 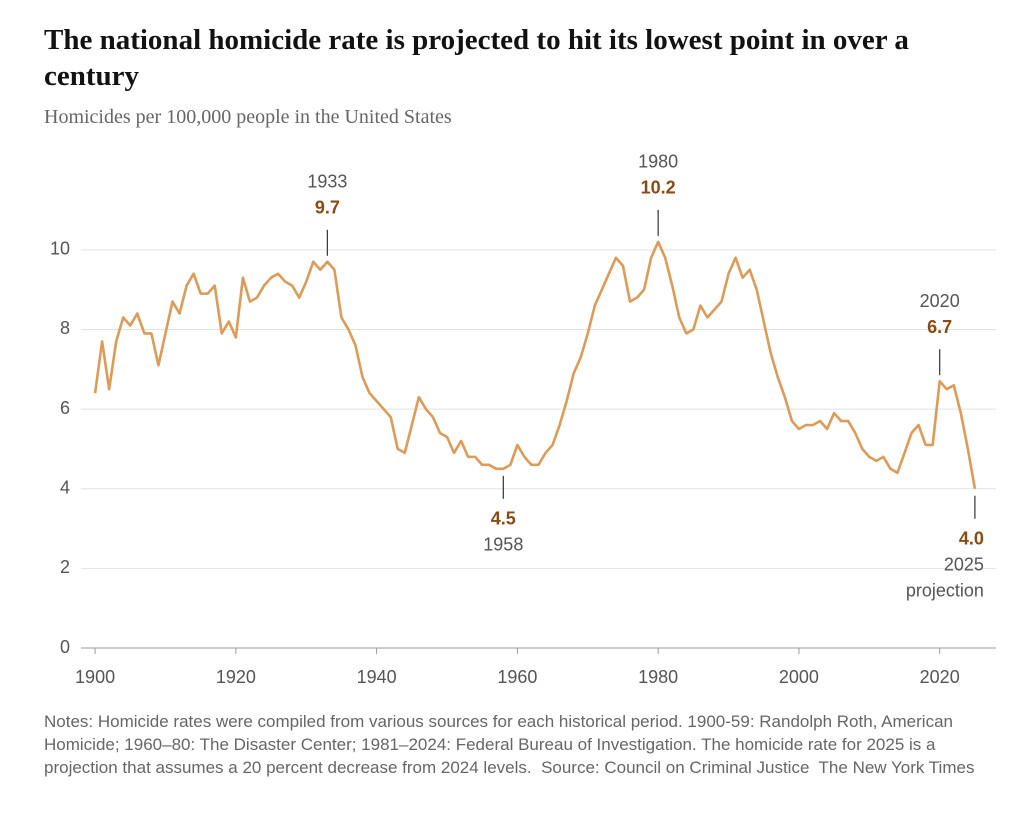 I want to click on annotation-value: 4.5, so click(x=503, y=519).